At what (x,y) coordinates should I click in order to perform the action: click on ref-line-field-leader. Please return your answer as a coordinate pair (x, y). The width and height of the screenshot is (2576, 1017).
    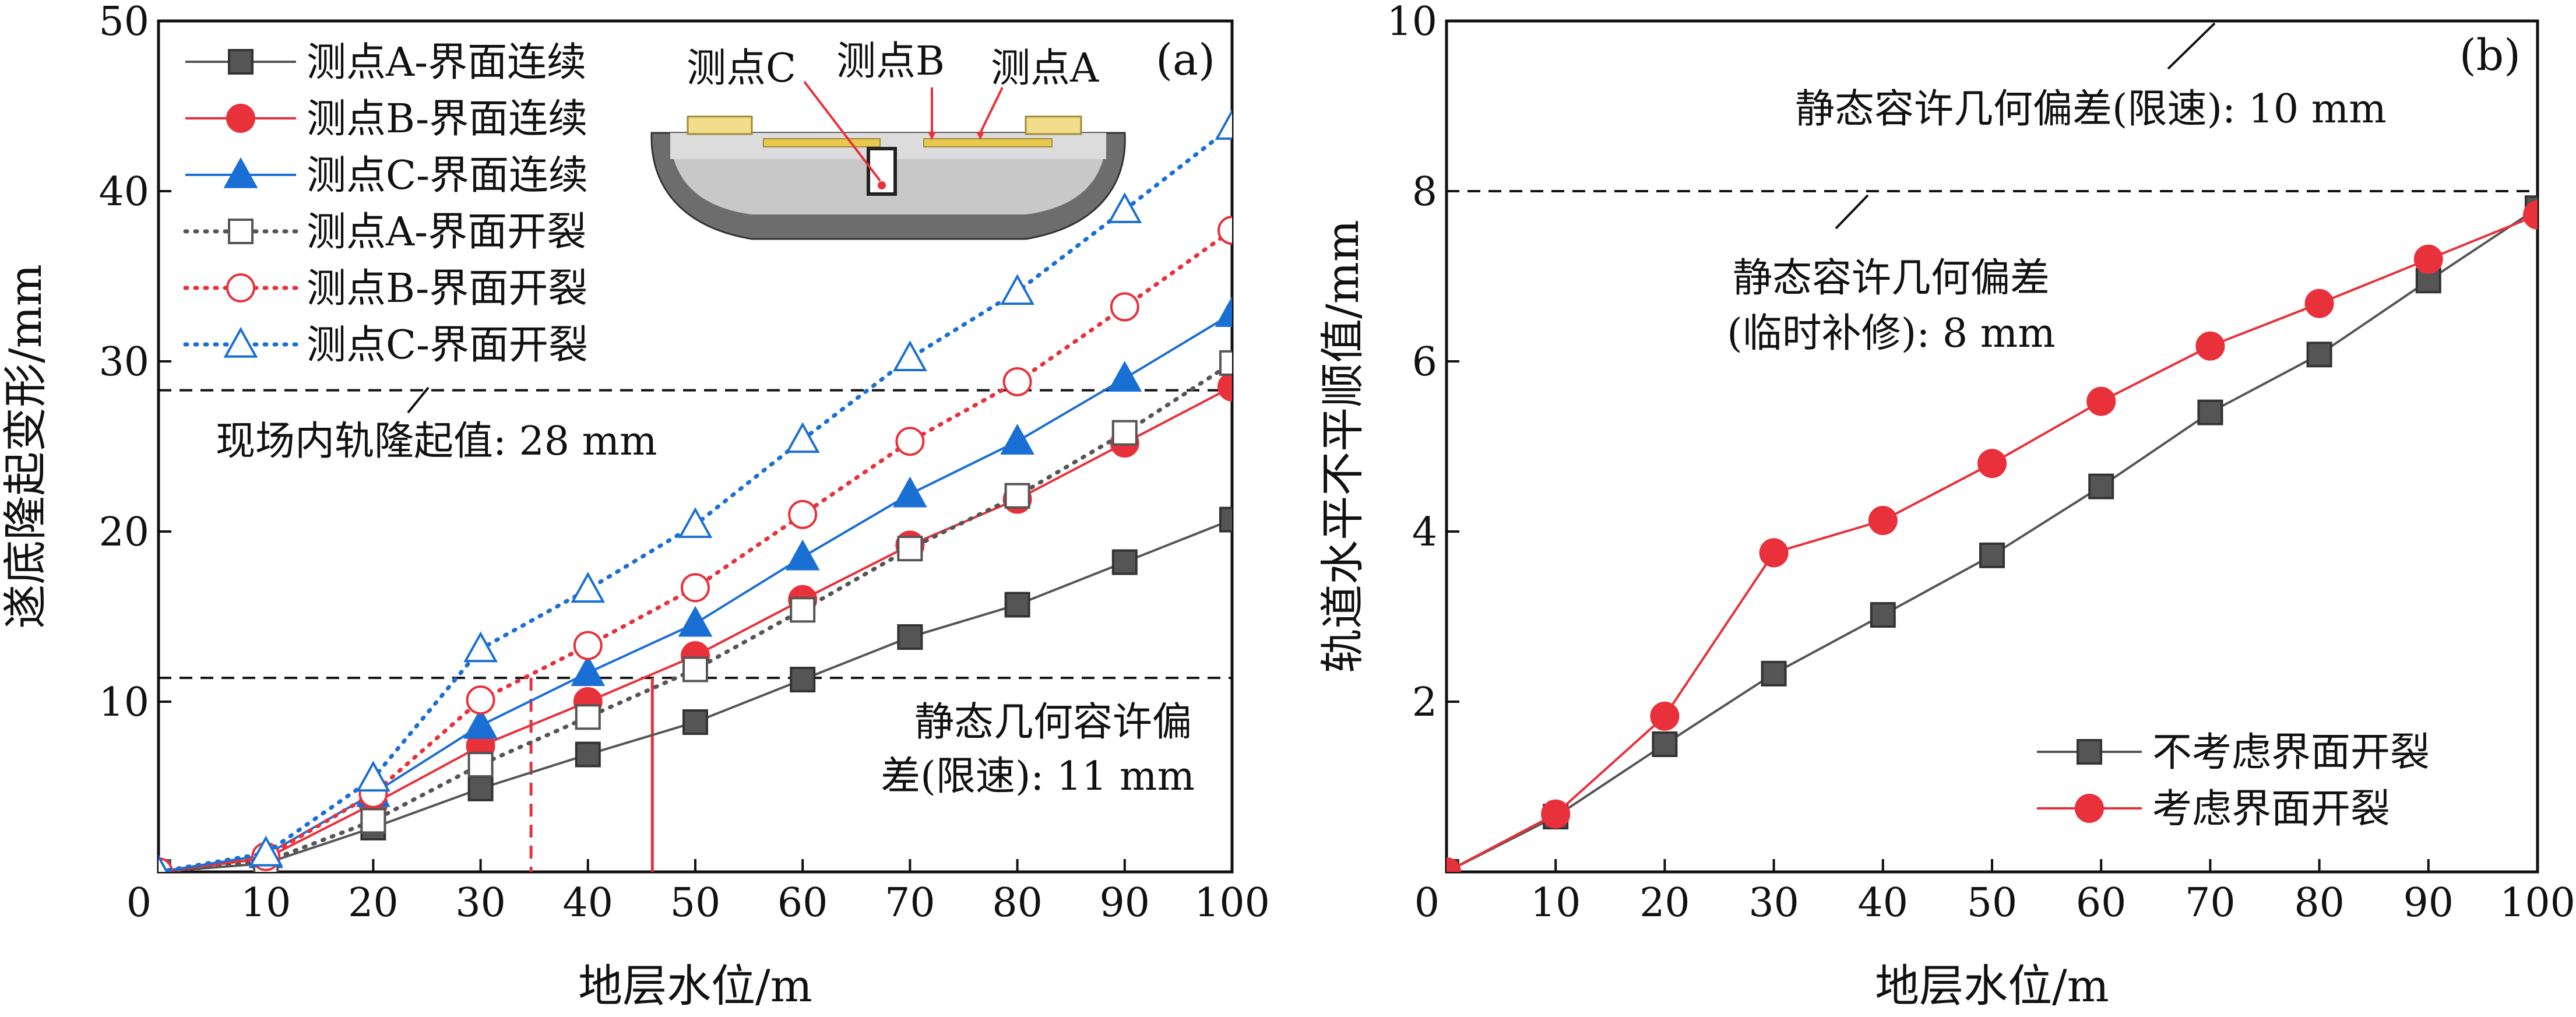
    Looking at the image, I should click on (419, 400).